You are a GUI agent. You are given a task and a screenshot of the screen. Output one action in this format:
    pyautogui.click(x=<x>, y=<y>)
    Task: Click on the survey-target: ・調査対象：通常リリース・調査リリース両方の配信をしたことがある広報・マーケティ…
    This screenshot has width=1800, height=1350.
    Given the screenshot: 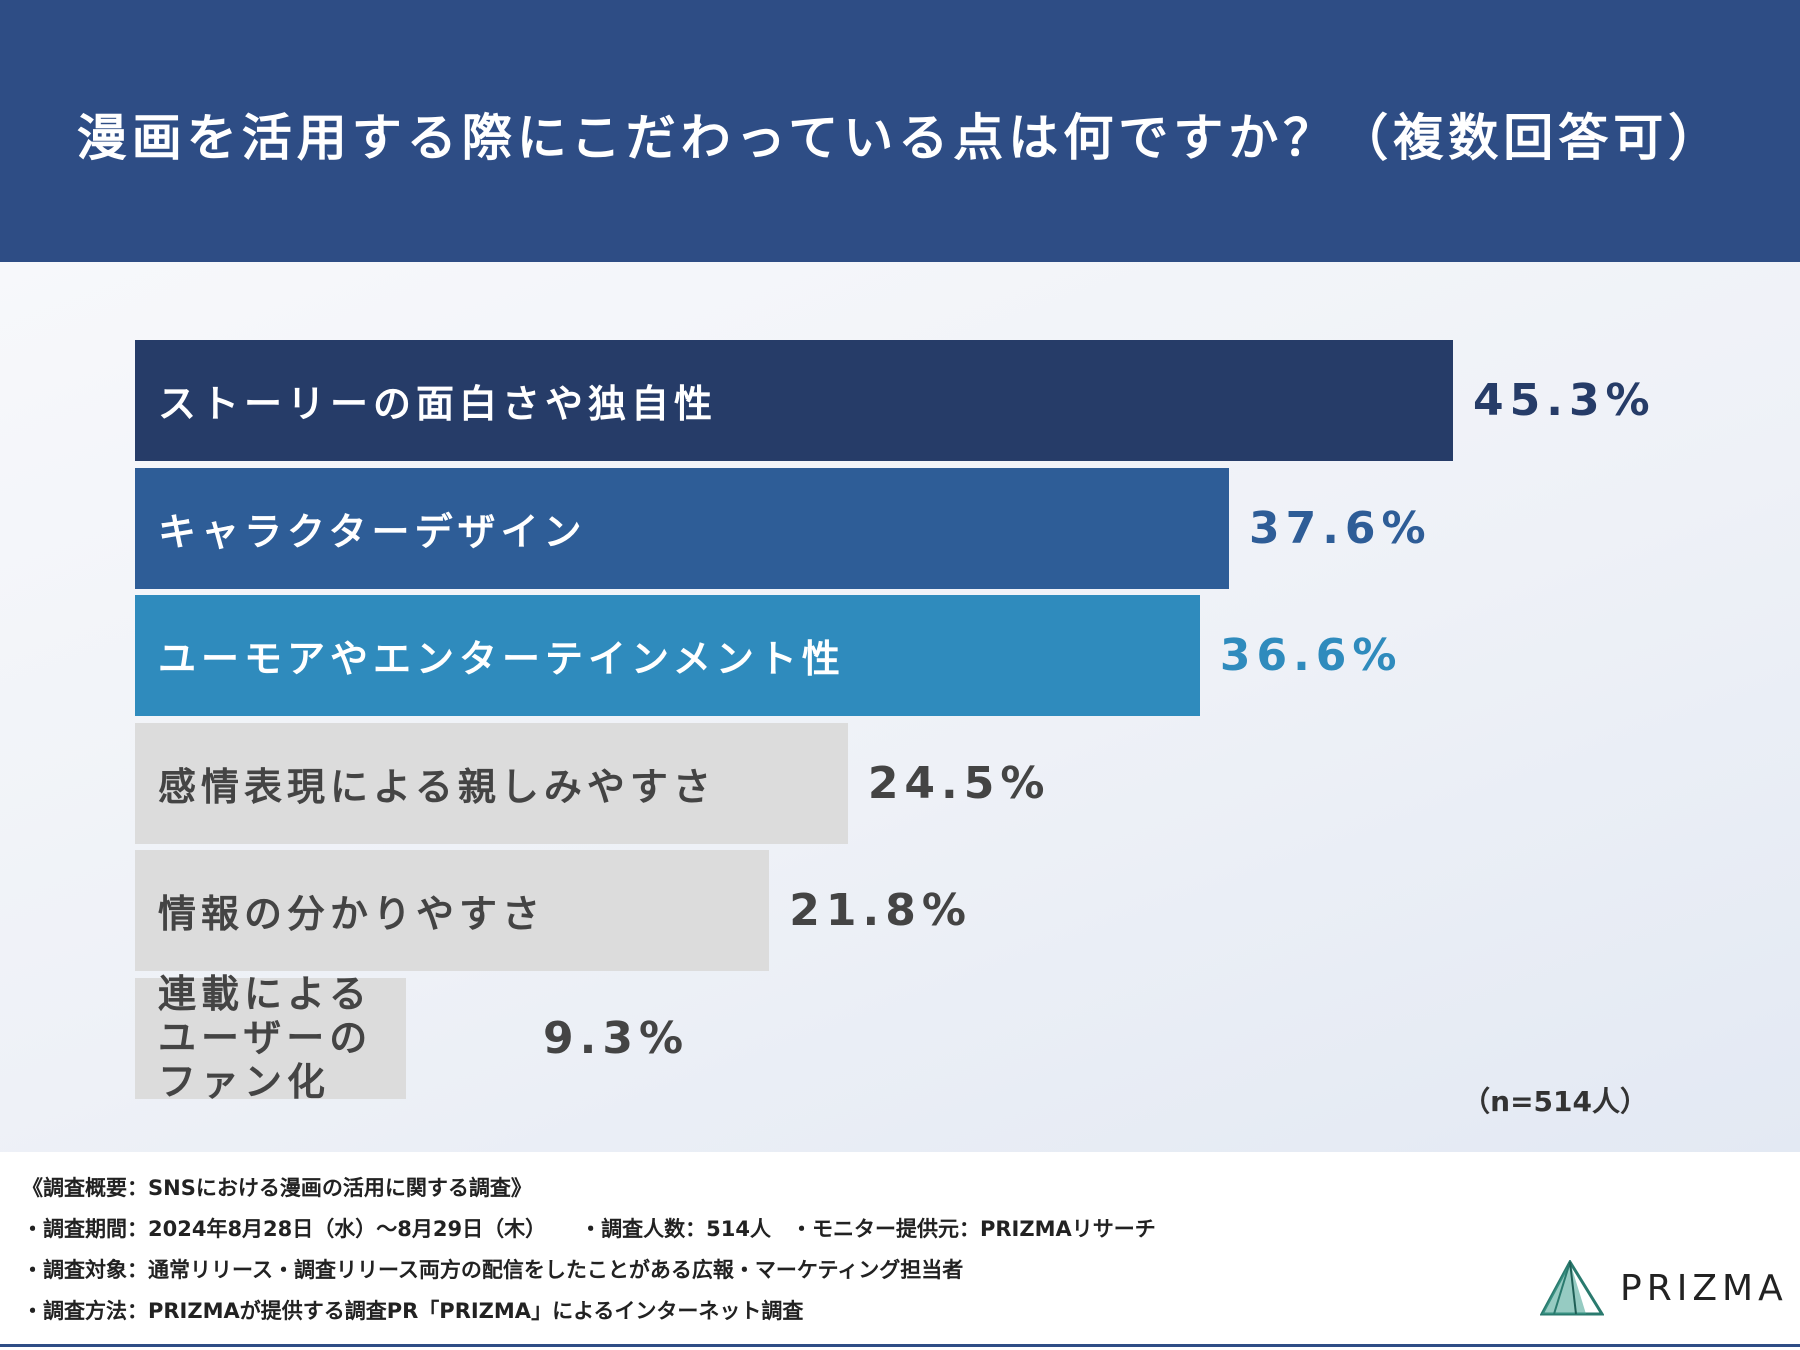 What is the action you would take?
    pyautogui.click(x=493, y=1270)
    